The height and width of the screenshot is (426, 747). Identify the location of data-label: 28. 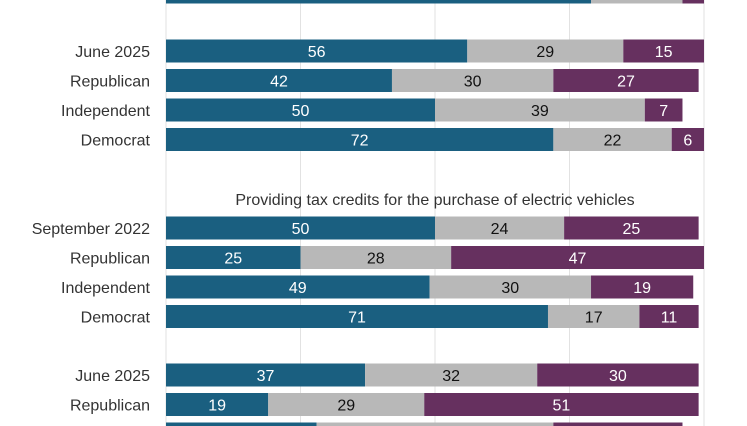
(376, 259).